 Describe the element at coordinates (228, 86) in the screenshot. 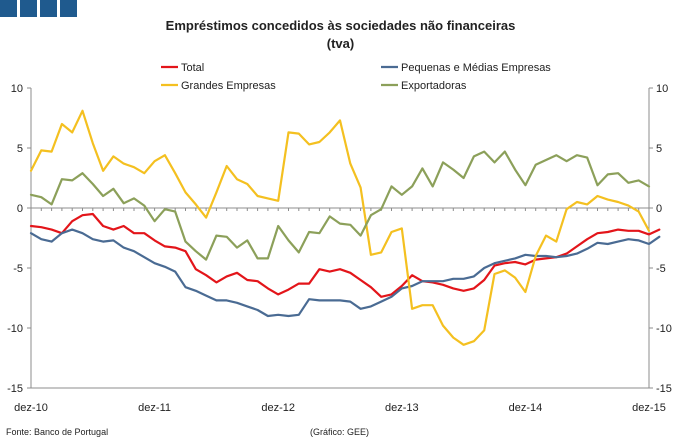

I see `legend-label: Grandes Empresas` at that location.